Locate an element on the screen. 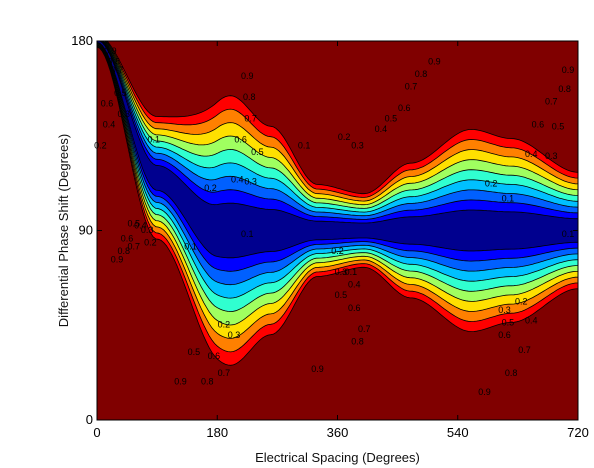 The width and height of the screenshot is (594, 468). x-tick-label: 540 is located at coordinates (458, 432).